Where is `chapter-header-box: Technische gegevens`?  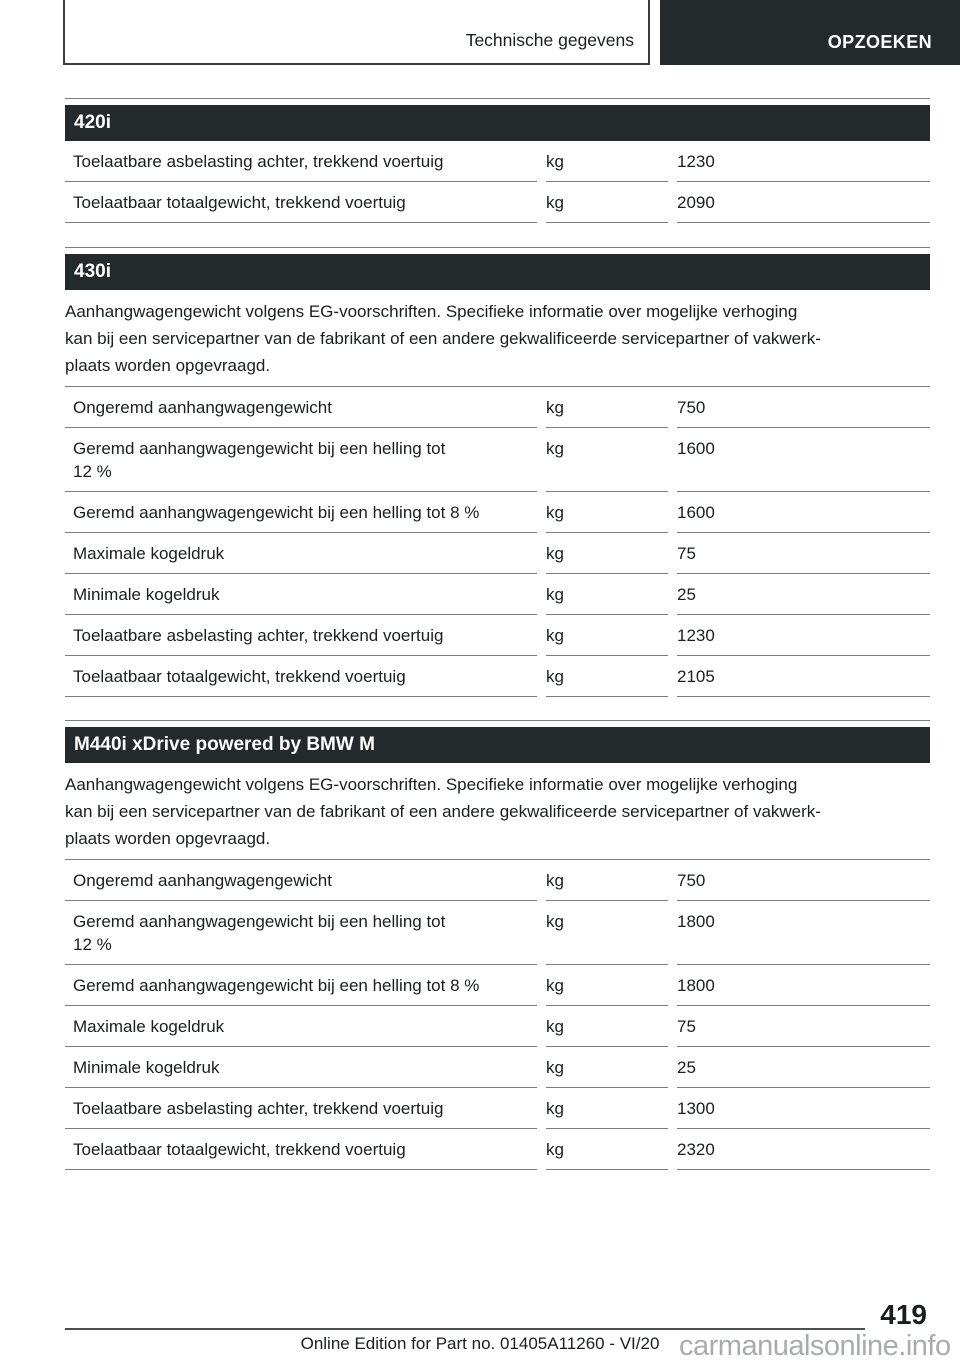
chapter-header-box: Technische gegevens is located at coordinates (356, 32).